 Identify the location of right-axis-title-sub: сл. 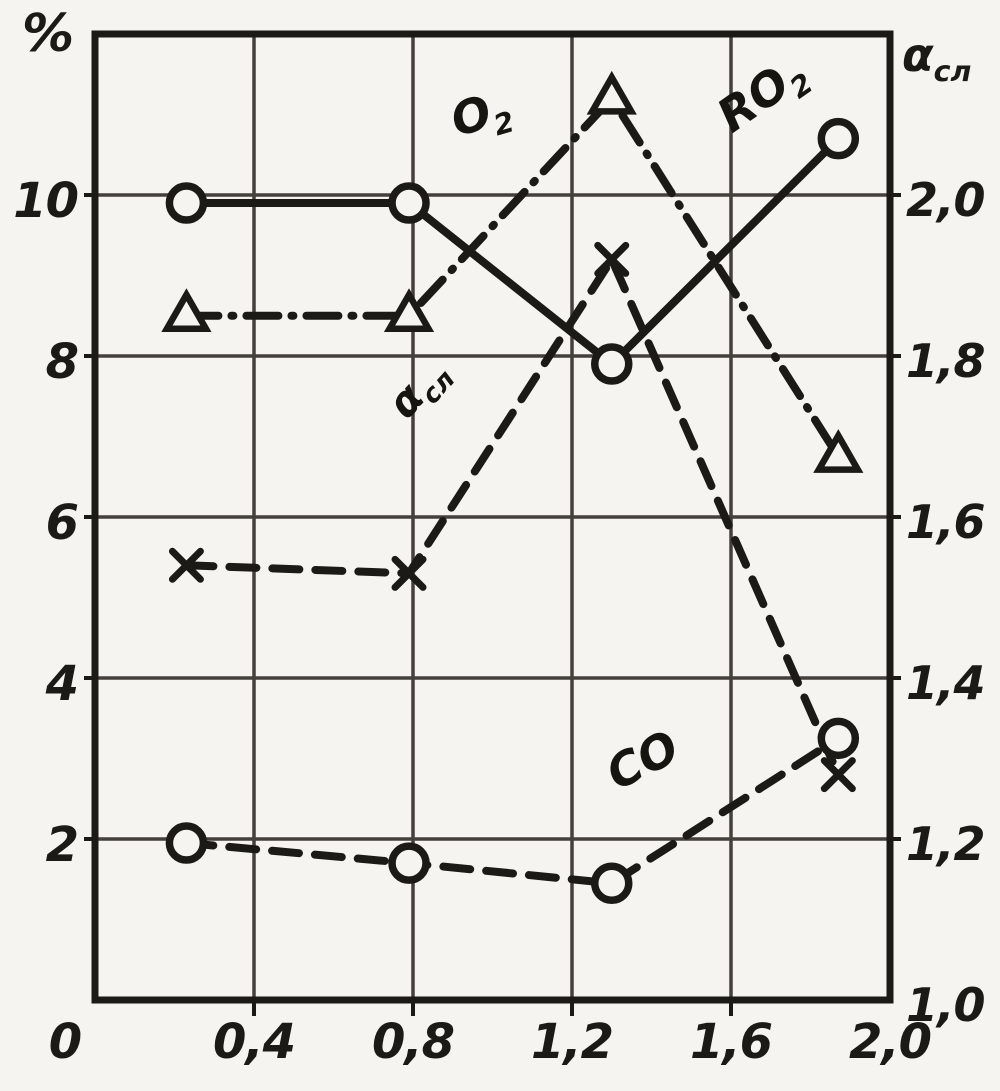
(952, 72).